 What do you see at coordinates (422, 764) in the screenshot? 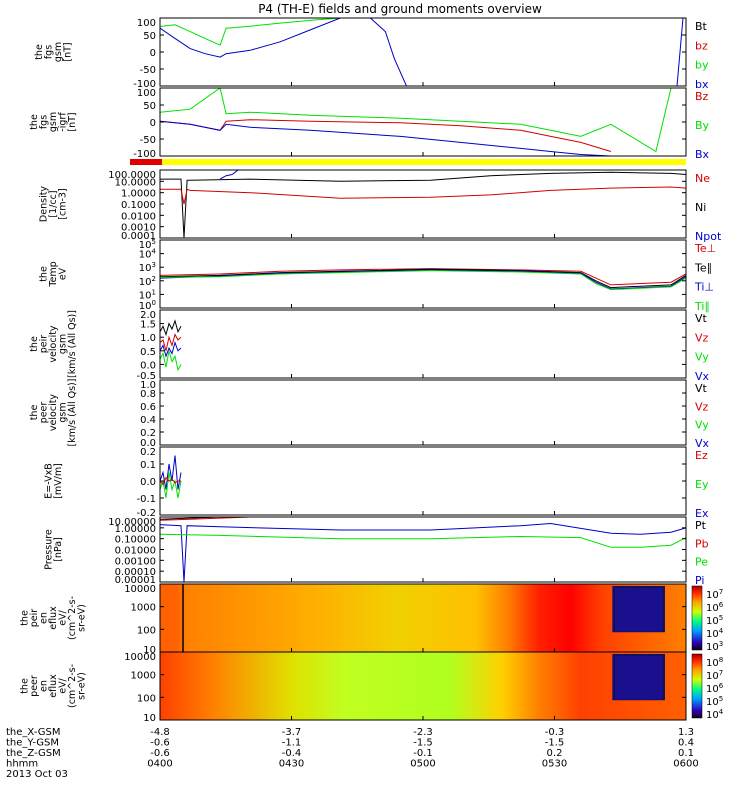
I see `xaxis-value: 0500` at bounding box center [422, 764].